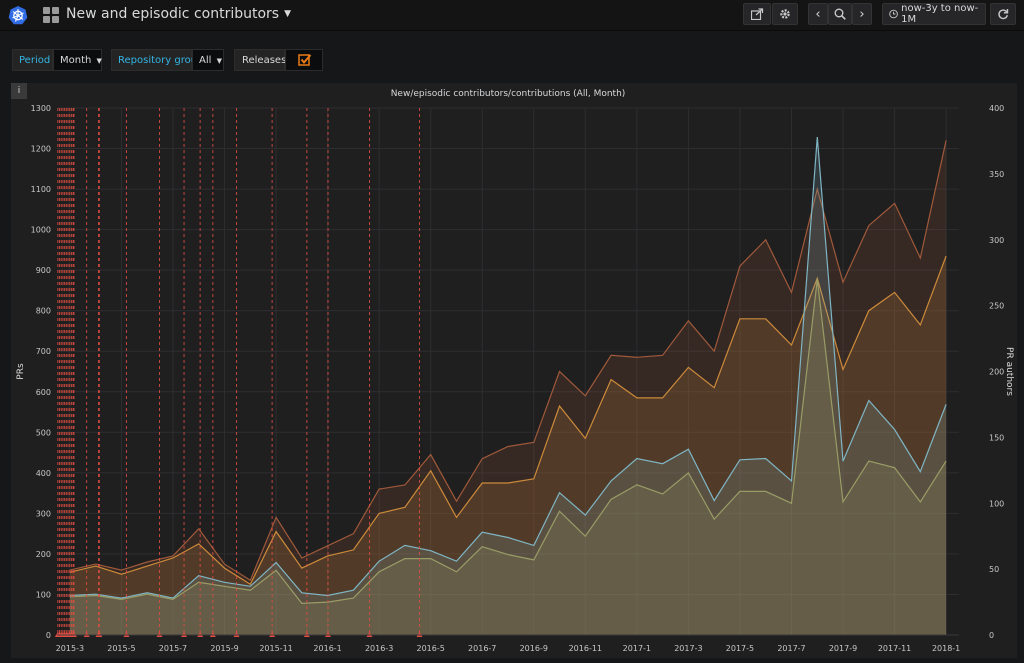 The height and width of the screenshot is (663, 1024). What do you see at coordinates (41, 230) in the screenshot?
I see `y-tick-label: 1000` at bounding box center [41, 230].